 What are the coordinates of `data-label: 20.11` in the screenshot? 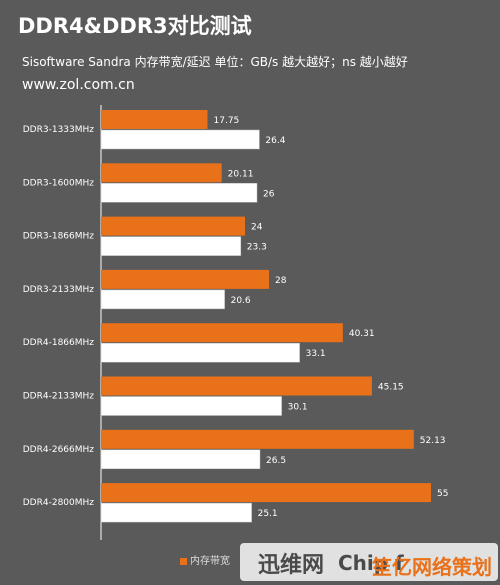 It's located at (241, 174).